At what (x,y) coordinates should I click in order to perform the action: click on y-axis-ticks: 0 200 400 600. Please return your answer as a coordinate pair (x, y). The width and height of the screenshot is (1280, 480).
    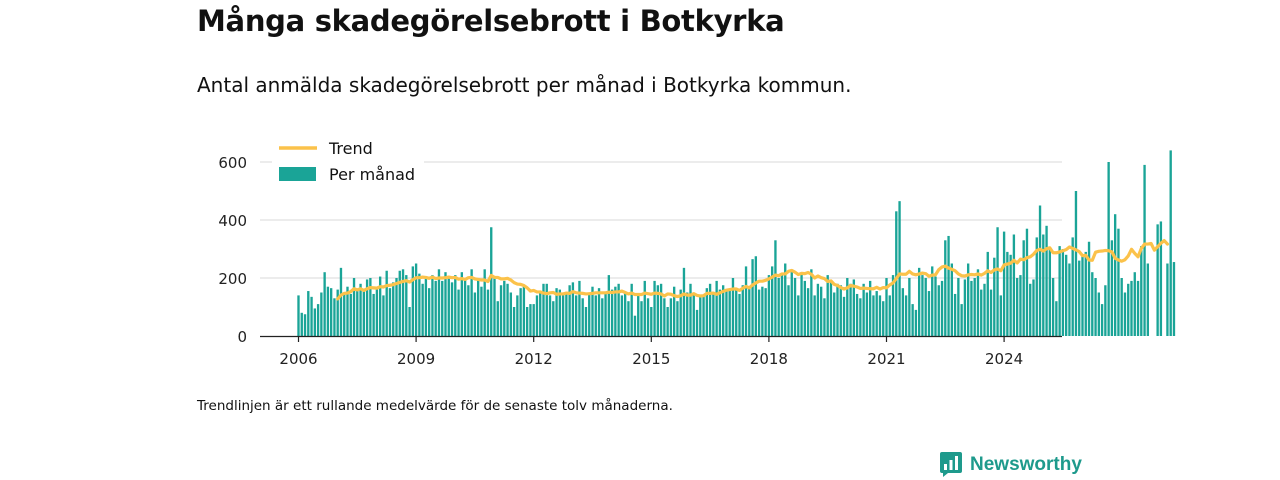
    Looking at the image, I should click on (232, 250).